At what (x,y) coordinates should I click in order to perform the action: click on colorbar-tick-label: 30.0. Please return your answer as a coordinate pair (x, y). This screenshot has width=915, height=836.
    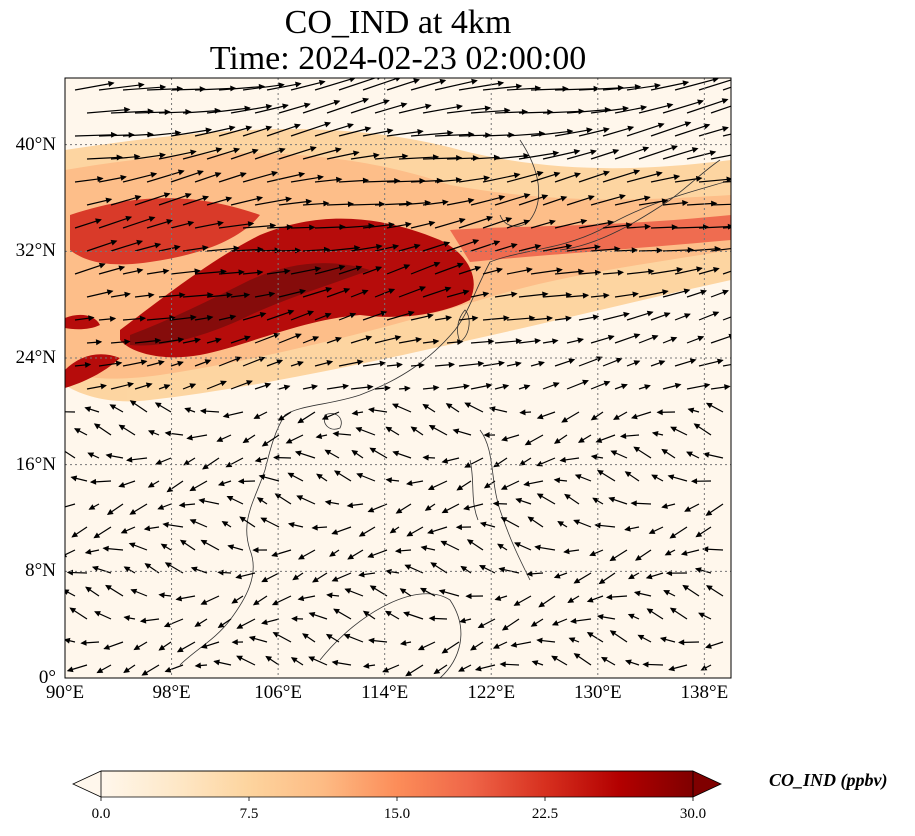
    Looking at the image, I should click on (693, 814).